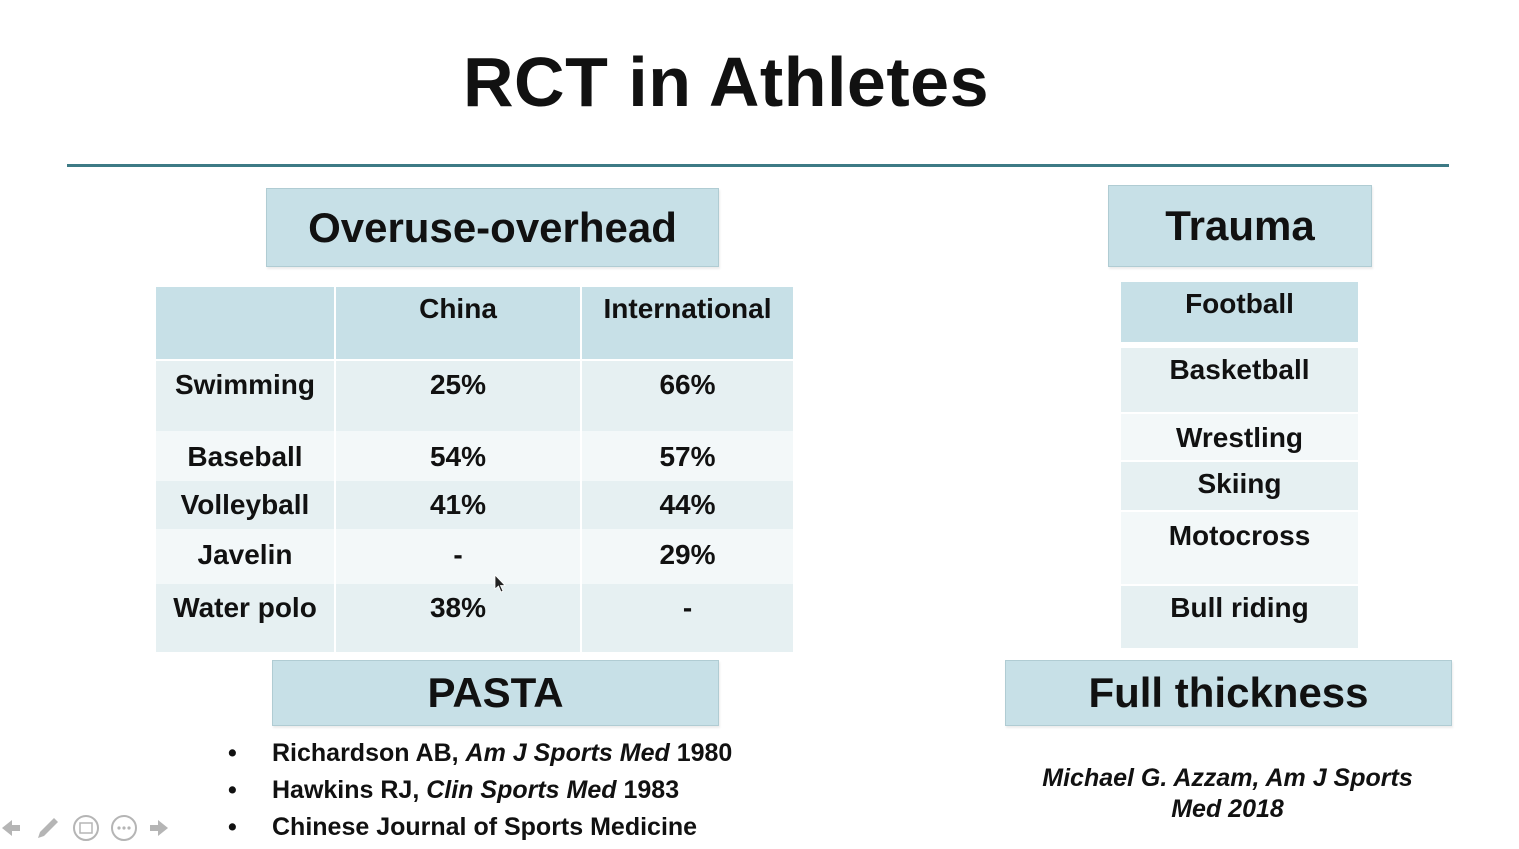 This screenshot has width=1519, height=849. What do you see at coordinates (701, 753) in the screenshot?
I see `reference-year: 1980` at bounding box center [701, 753].